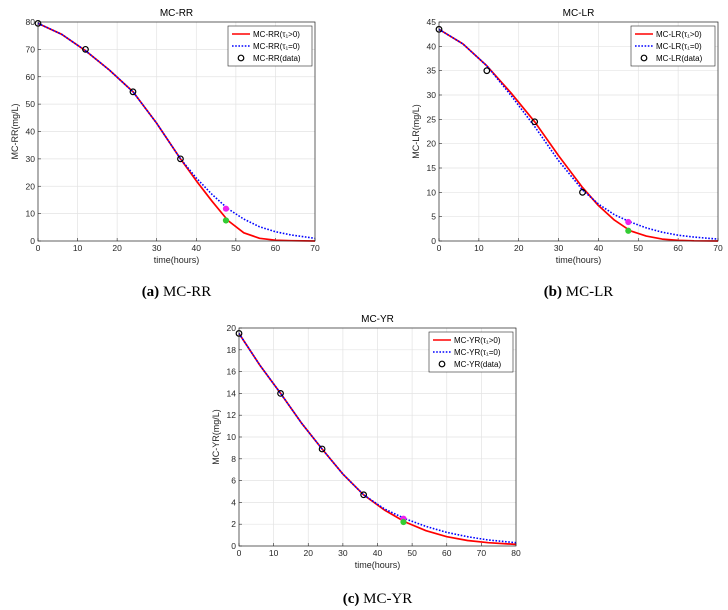  Describe the element at coordinates (679, 58) in the screenshot. I see `legend-entry: MC-LR(data)` at that location.